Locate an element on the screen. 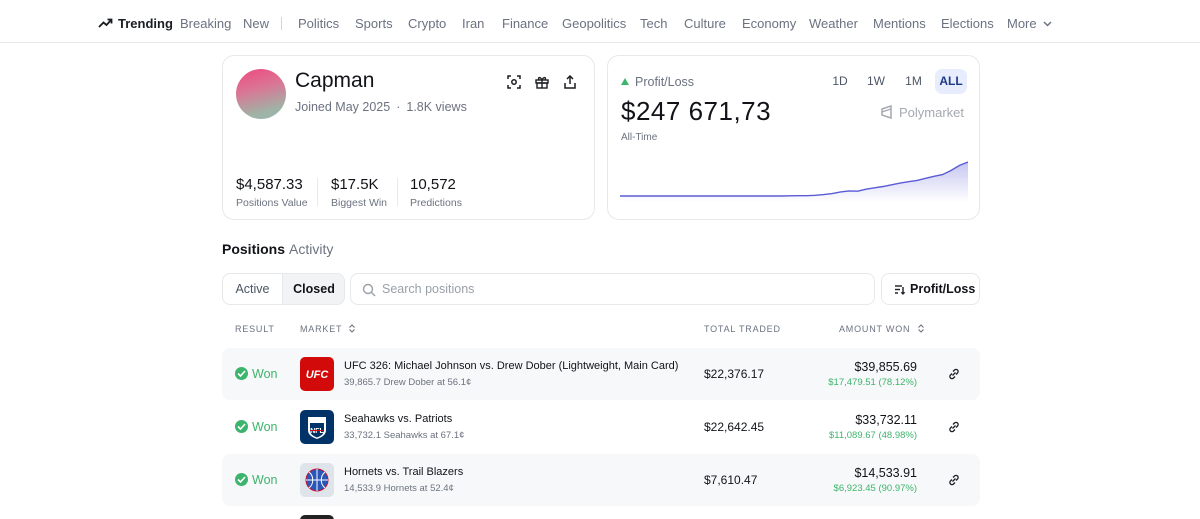 The height and width of the screenshot is (519, 1200). stat-label: Positions Value is located at coordinates (272, 203).